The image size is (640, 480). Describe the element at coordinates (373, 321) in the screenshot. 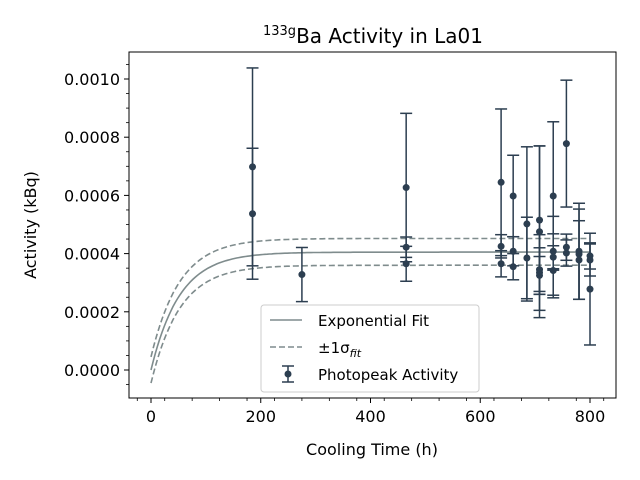

I see `legend-fit-label: Exponential Fit` at that location.